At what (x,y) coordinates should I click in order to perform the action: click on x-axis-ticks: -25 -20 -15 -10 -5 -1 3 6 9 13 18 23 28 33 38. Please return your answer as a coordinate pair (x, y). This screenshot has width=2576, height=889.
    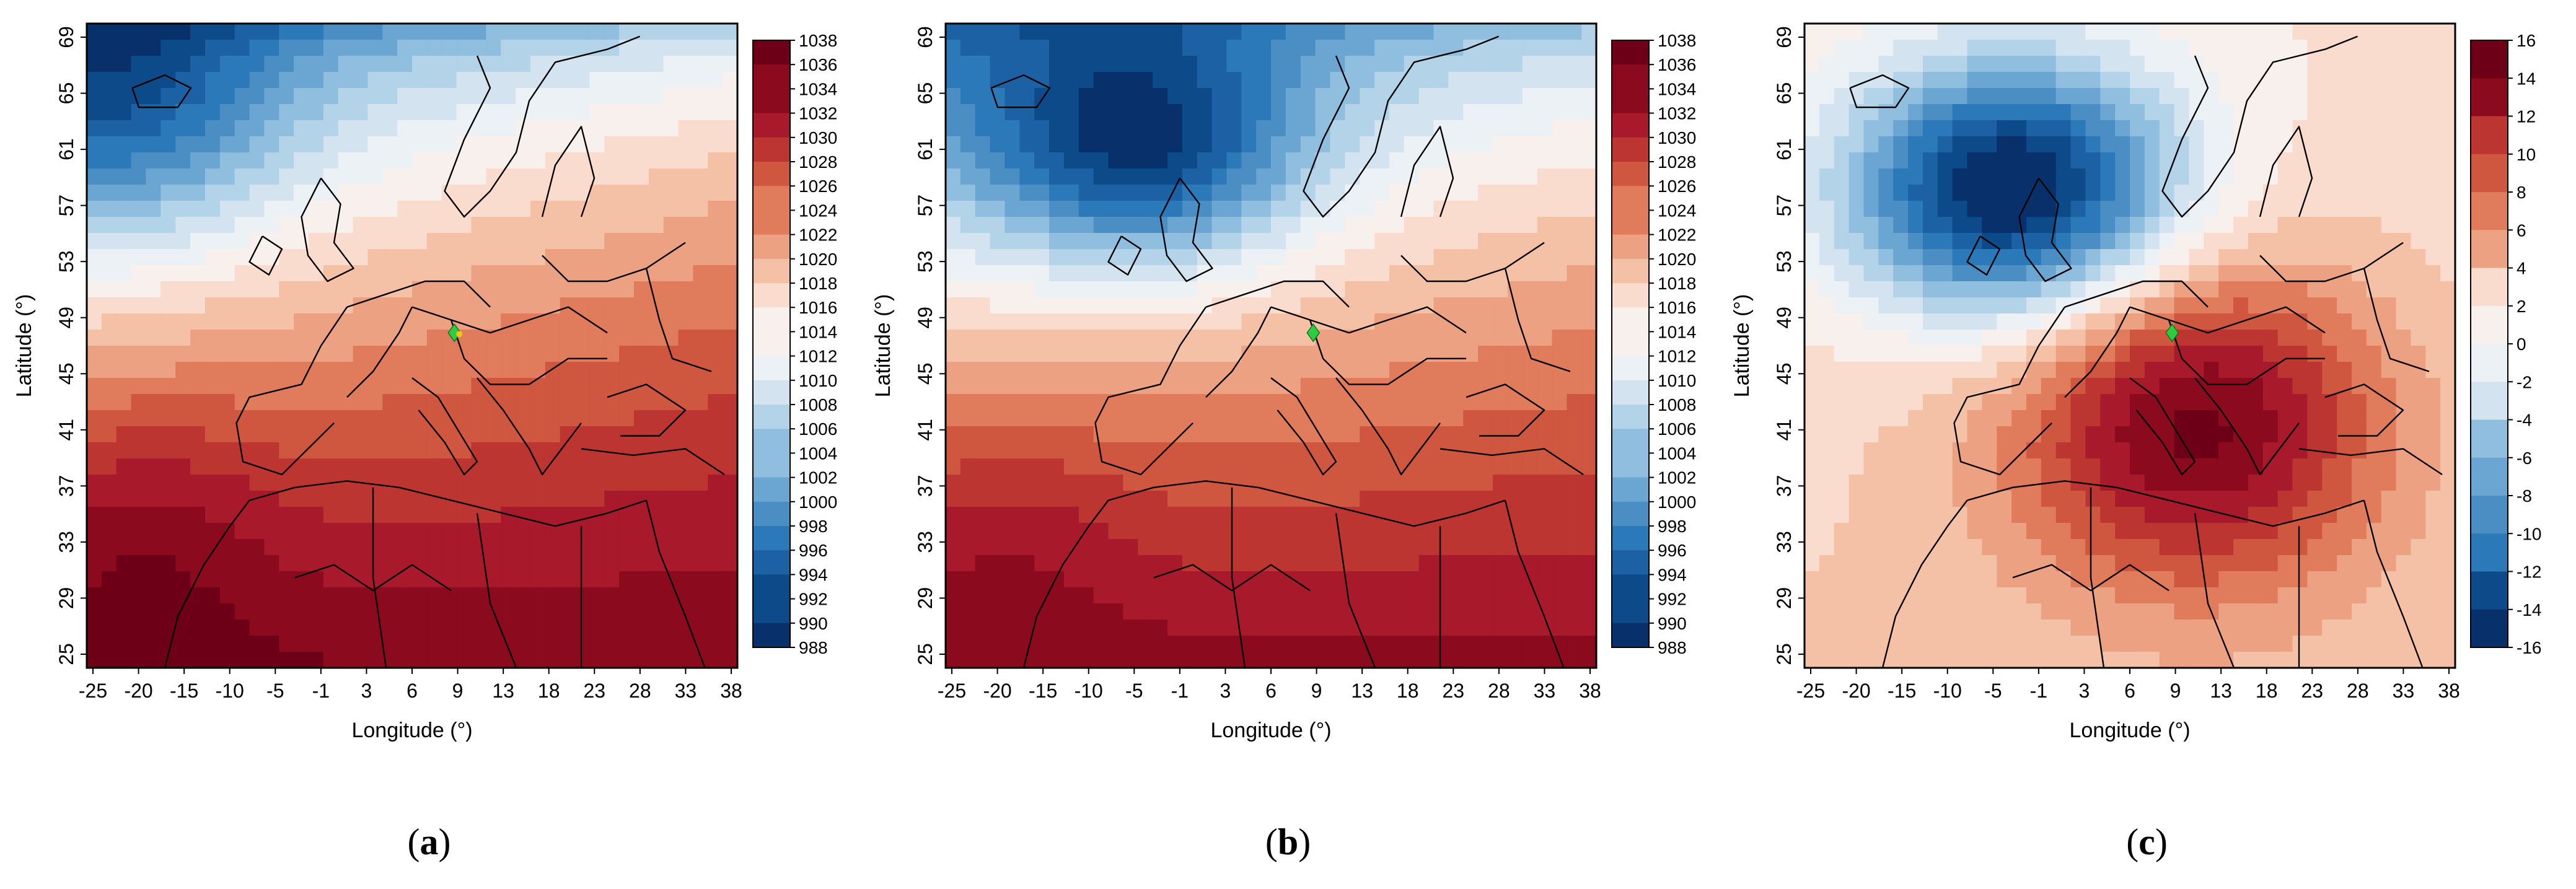
    Looking at the image, I should click on (411, 685).